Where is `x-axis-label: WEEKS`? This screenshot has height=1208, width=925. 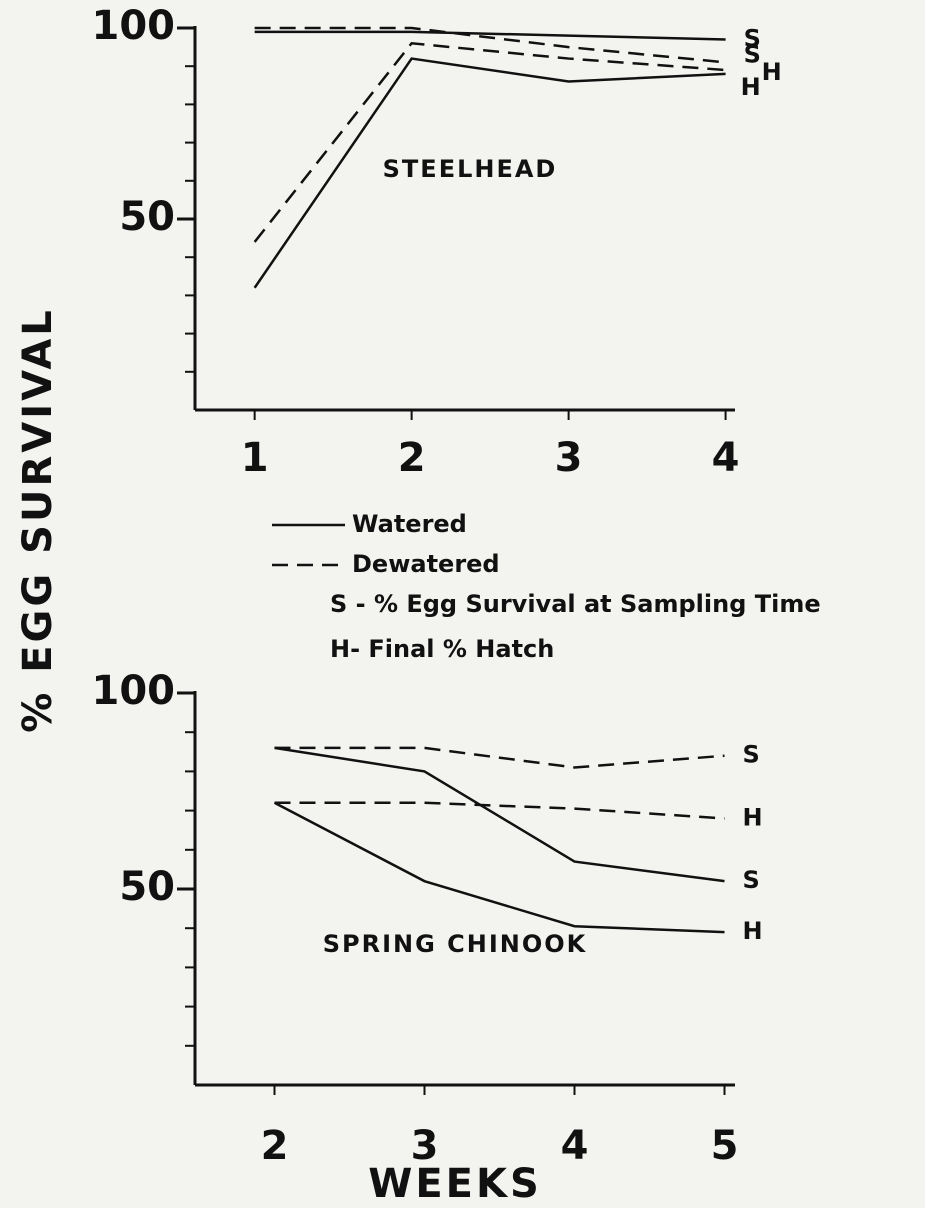
x-axis-label: WEEKS is located at coordinates (455, 1184).